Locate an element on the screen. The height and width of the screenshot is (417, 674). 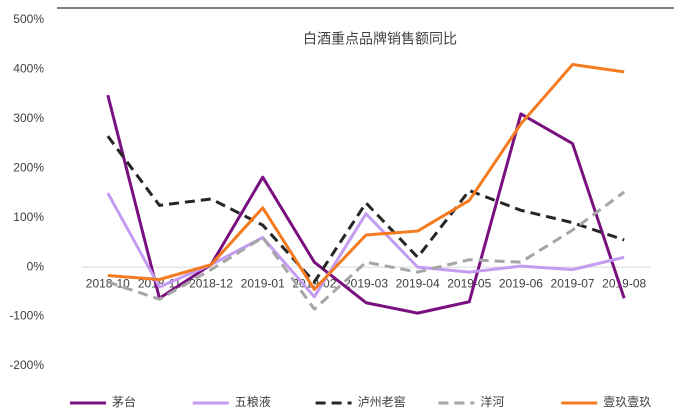
x-tick-label: 2019-01 is located at coordinates (263, 283).